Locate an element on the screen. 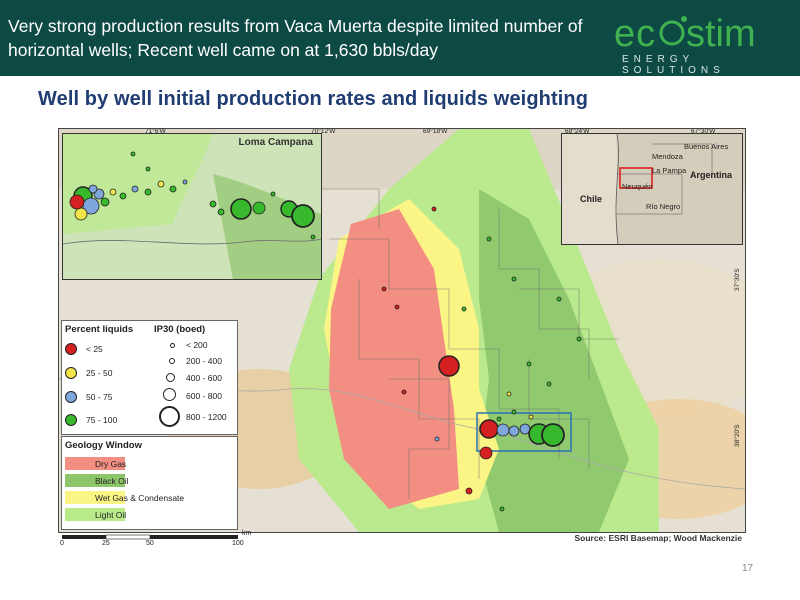  locator-chile: Chile is located at coordinates (591, 199).